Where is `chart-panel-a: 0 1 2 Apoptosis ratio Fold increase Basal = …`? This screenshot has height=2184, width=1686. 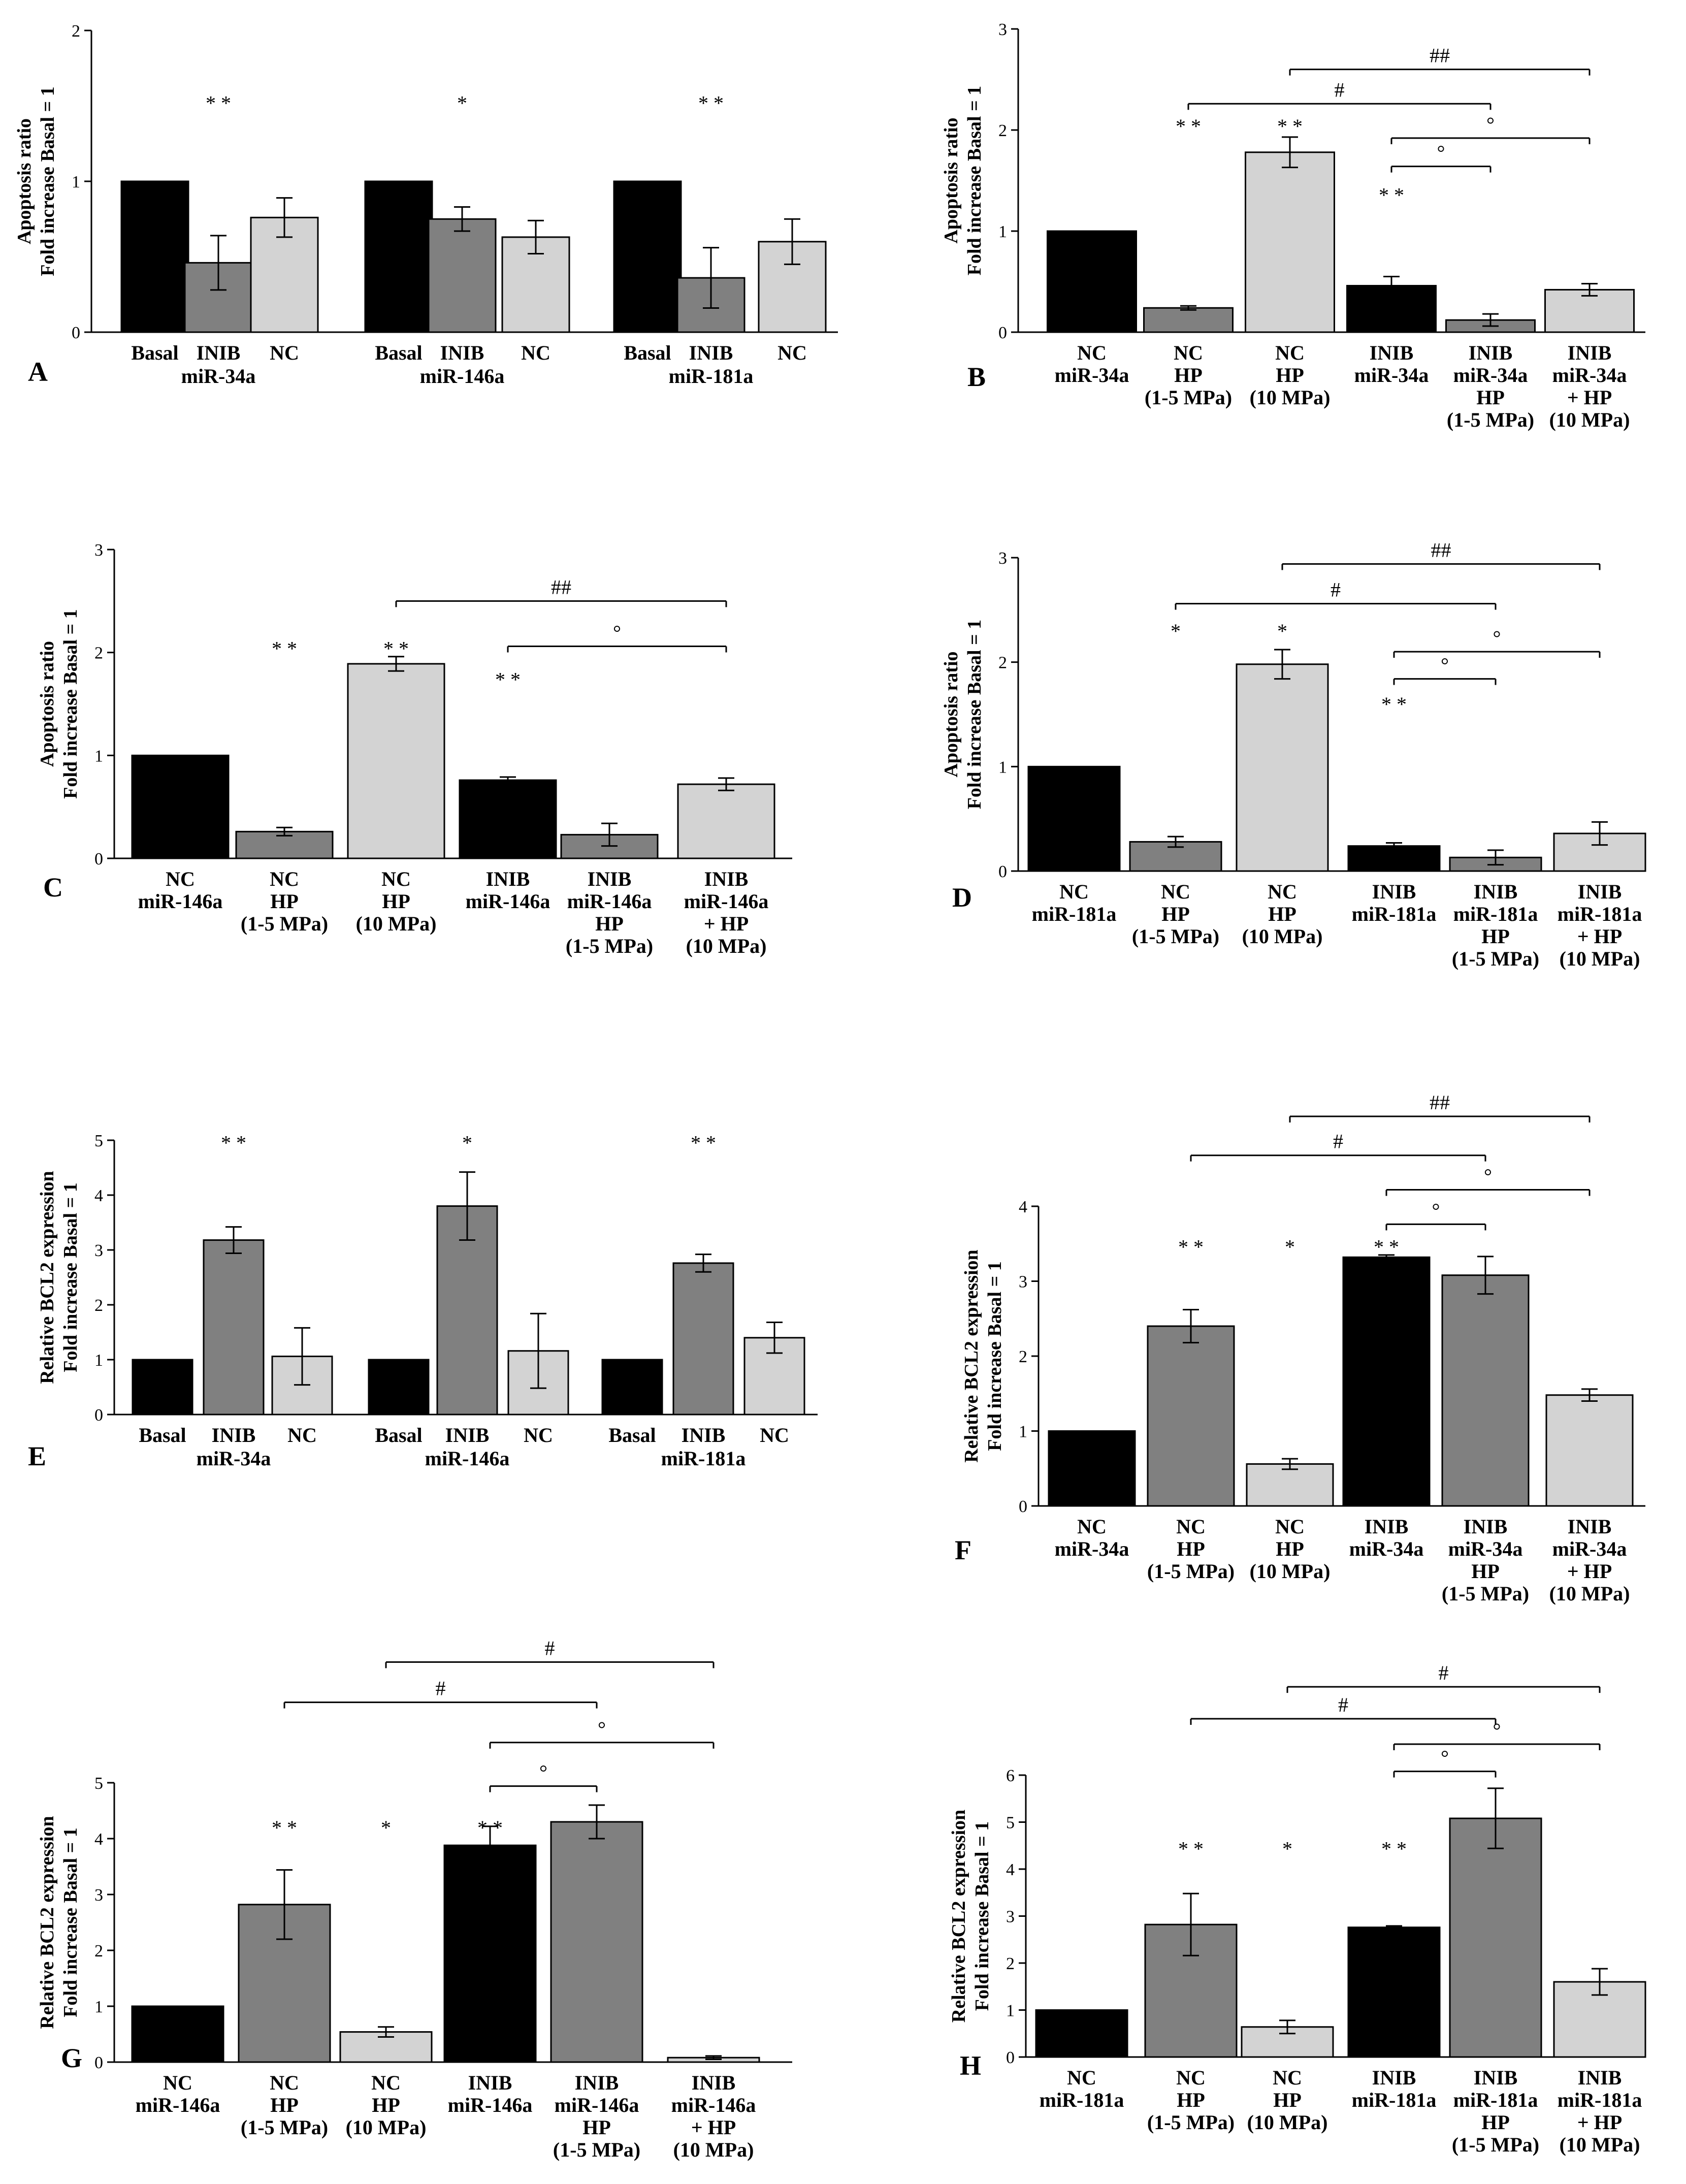 chart-panel-a: 0 1 2 Apoptosis ratio Fold increase Basal = … is located at coordinates (426, 205).